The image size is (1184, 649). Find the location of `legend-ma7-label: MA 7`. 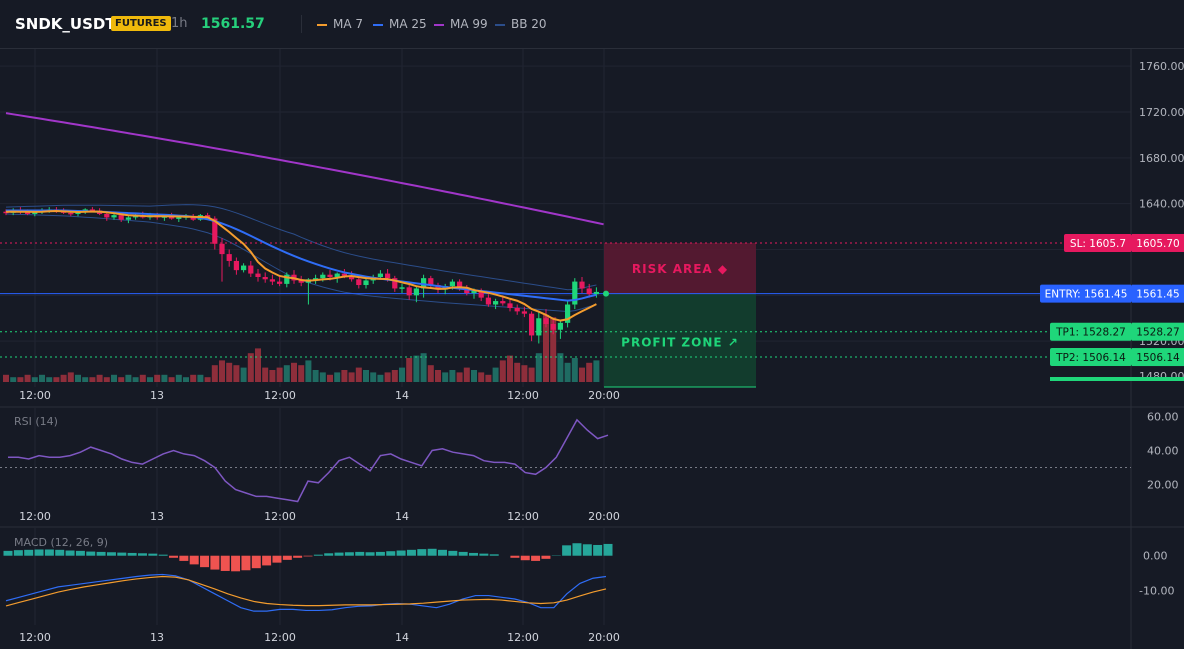

legend-ma7-label: MA 7 is located at coordinates (348, 24).